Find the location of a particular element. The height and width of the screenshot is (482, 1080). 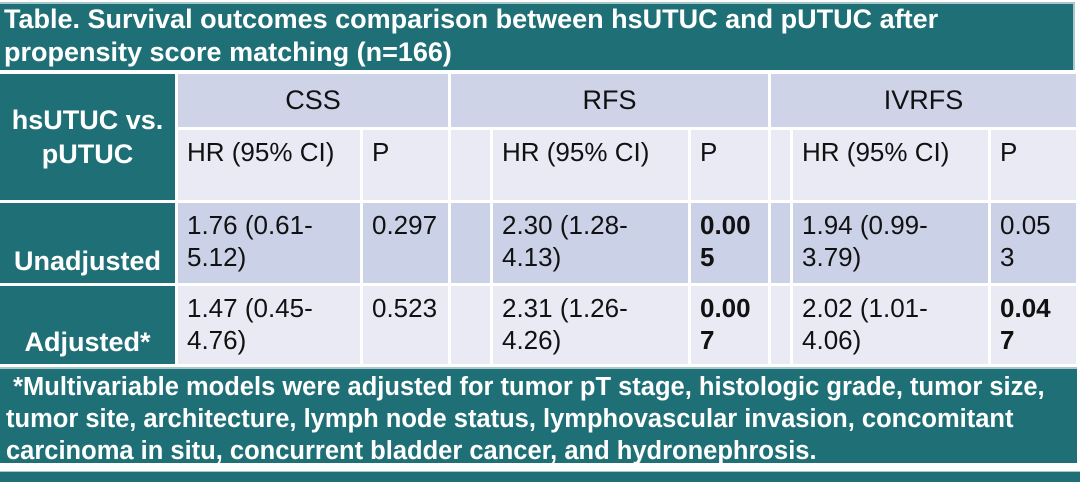

unadjusted-rfs-hr: 2.30 (1.28-4.13) is located at coordinates (590, 243).